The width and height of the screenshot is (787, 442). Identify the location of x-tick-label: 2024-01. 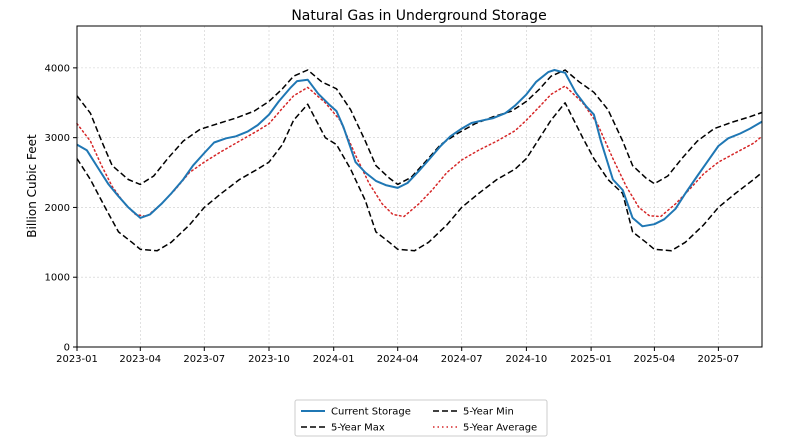
(334, 359).